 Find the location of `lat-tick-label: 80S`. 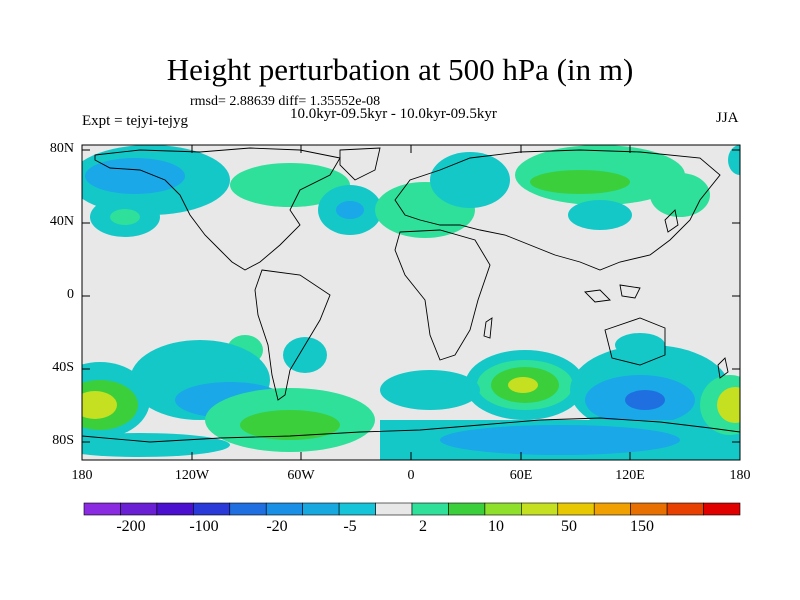

lat-tick-label: 80S is located at coordinates (63, 440).